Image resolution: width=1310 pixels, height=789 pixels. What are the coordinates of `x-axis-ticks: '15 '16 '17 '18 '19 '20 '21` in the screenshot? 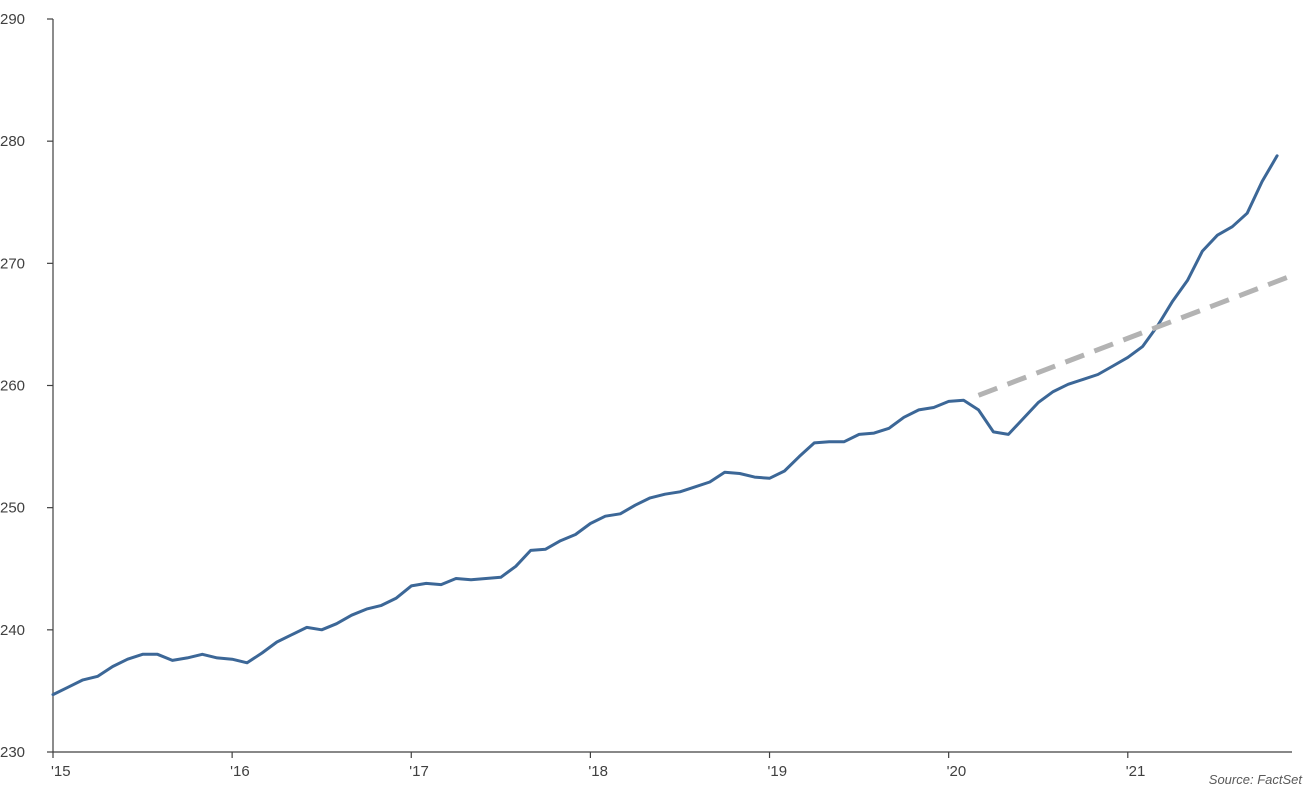 It's located at (598, 766).